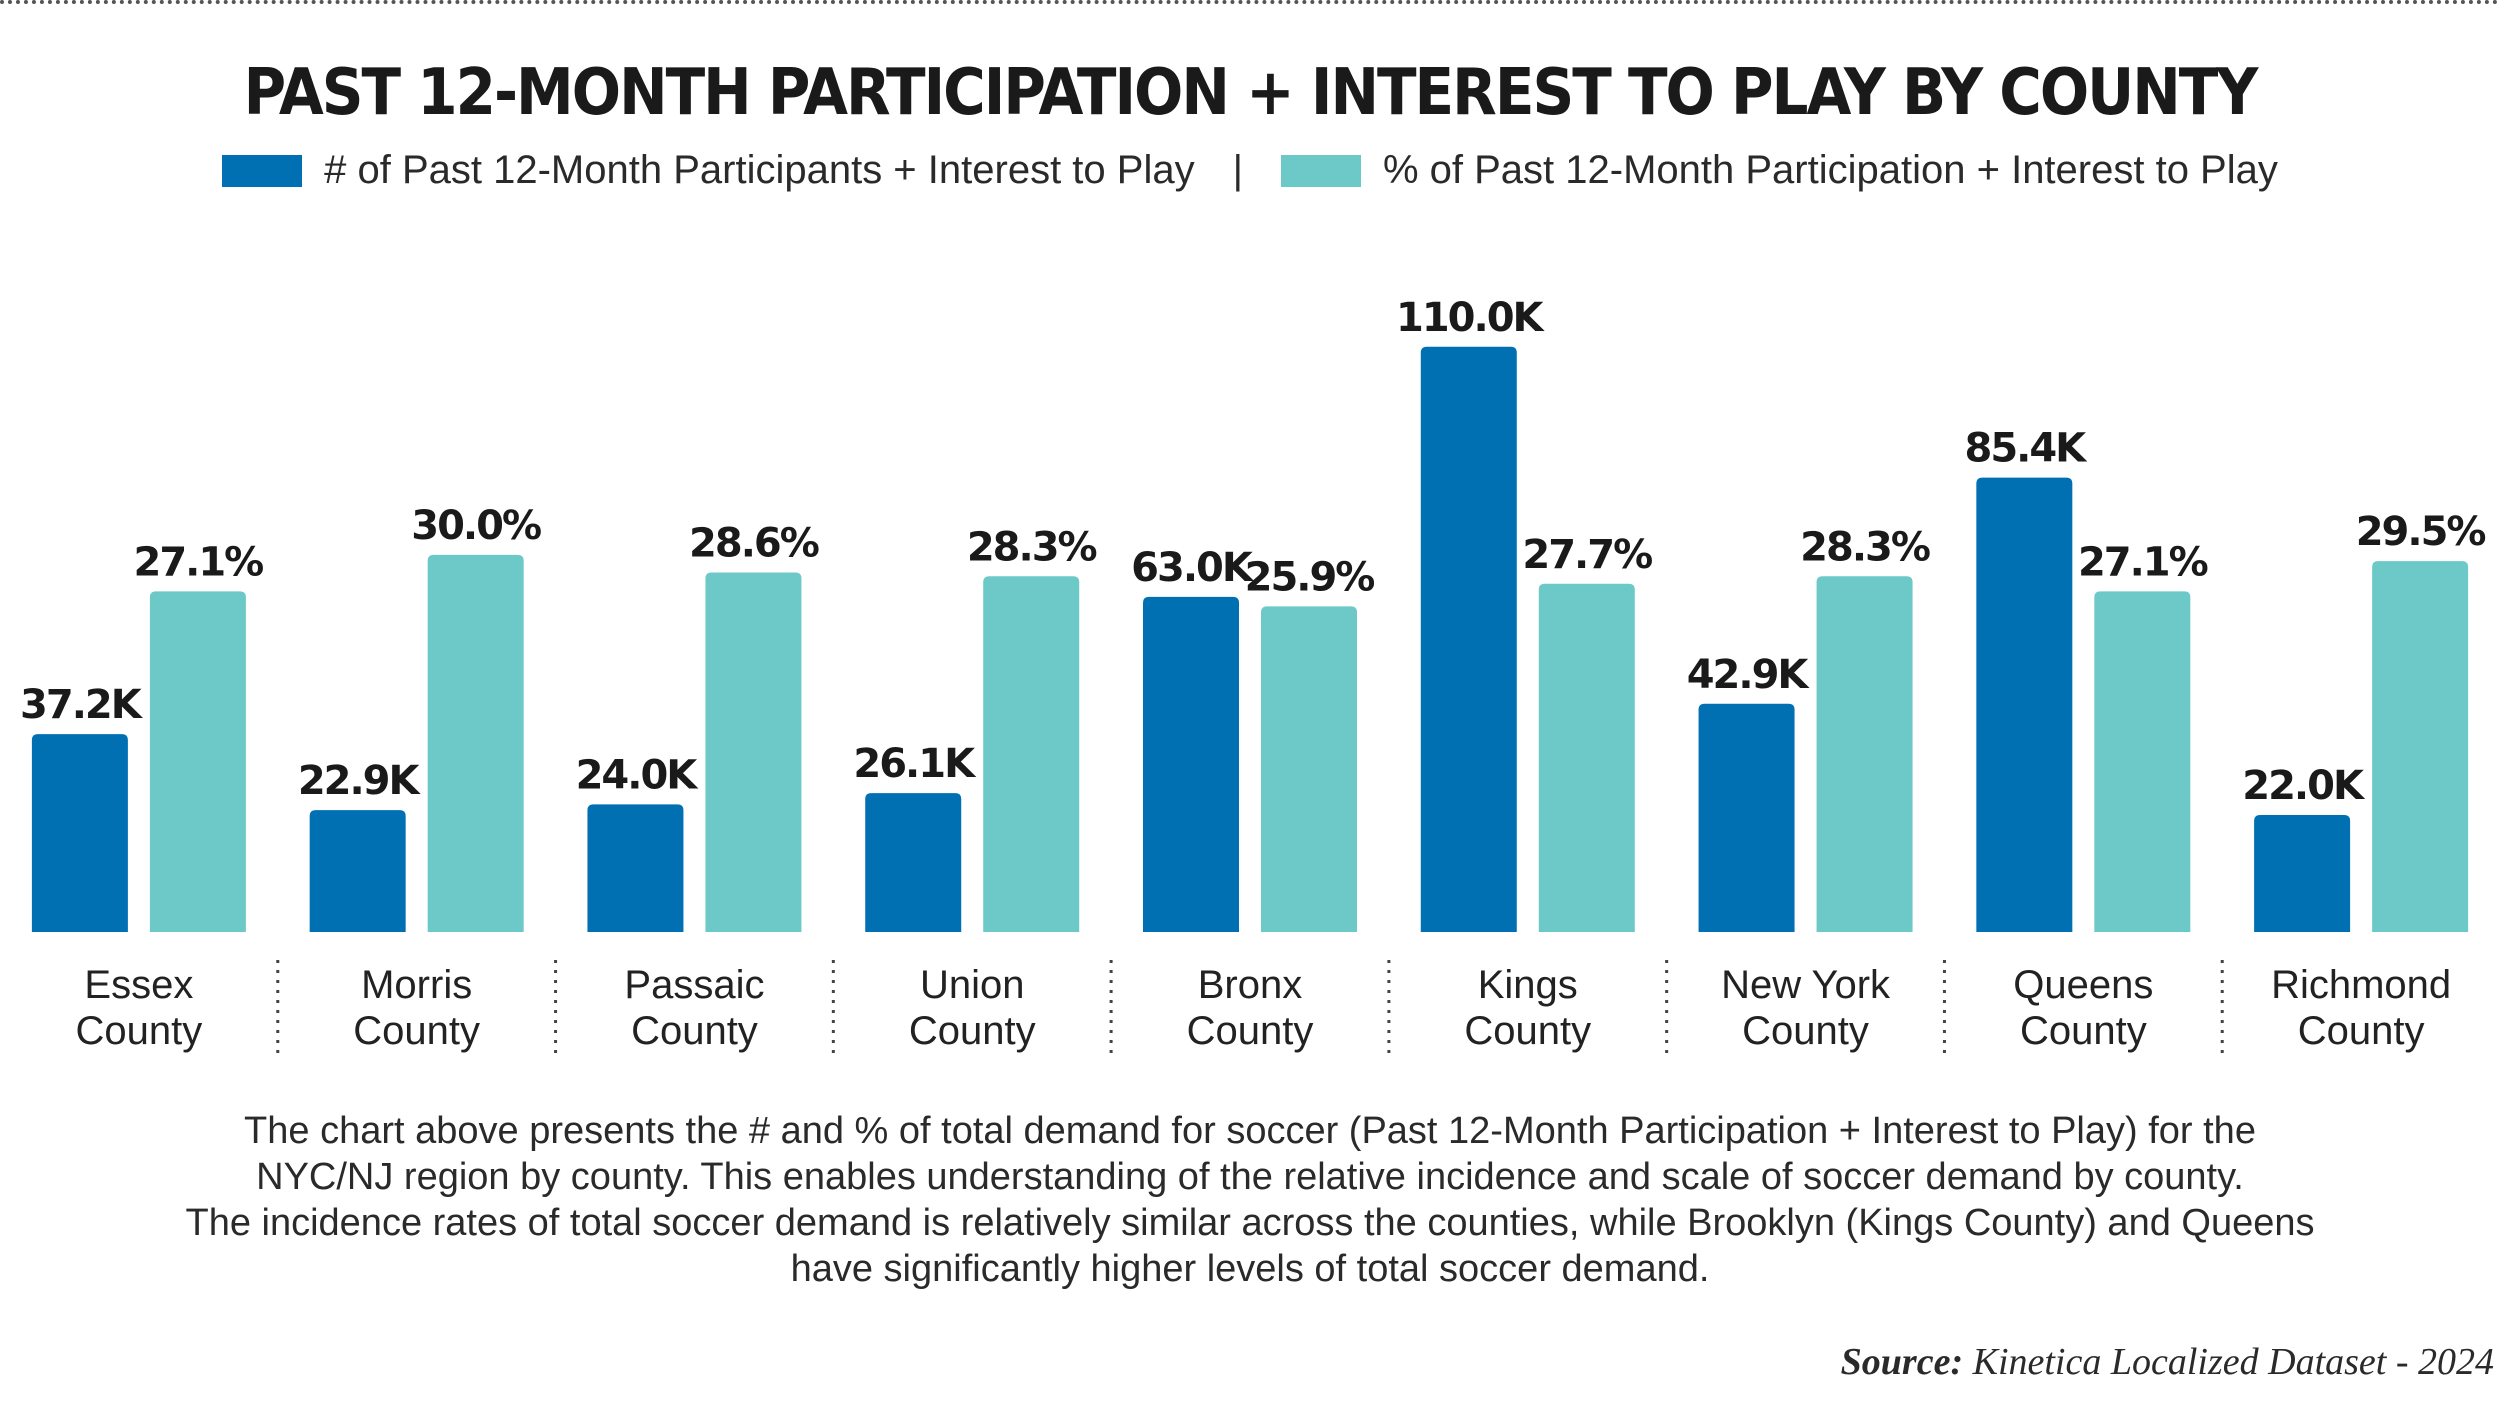 The height and width of the screenshot is (1407, 2500). Describe the element at coordinates (638, 775) in the screenshot. I see `data-label-count: 24.0K` at that location.